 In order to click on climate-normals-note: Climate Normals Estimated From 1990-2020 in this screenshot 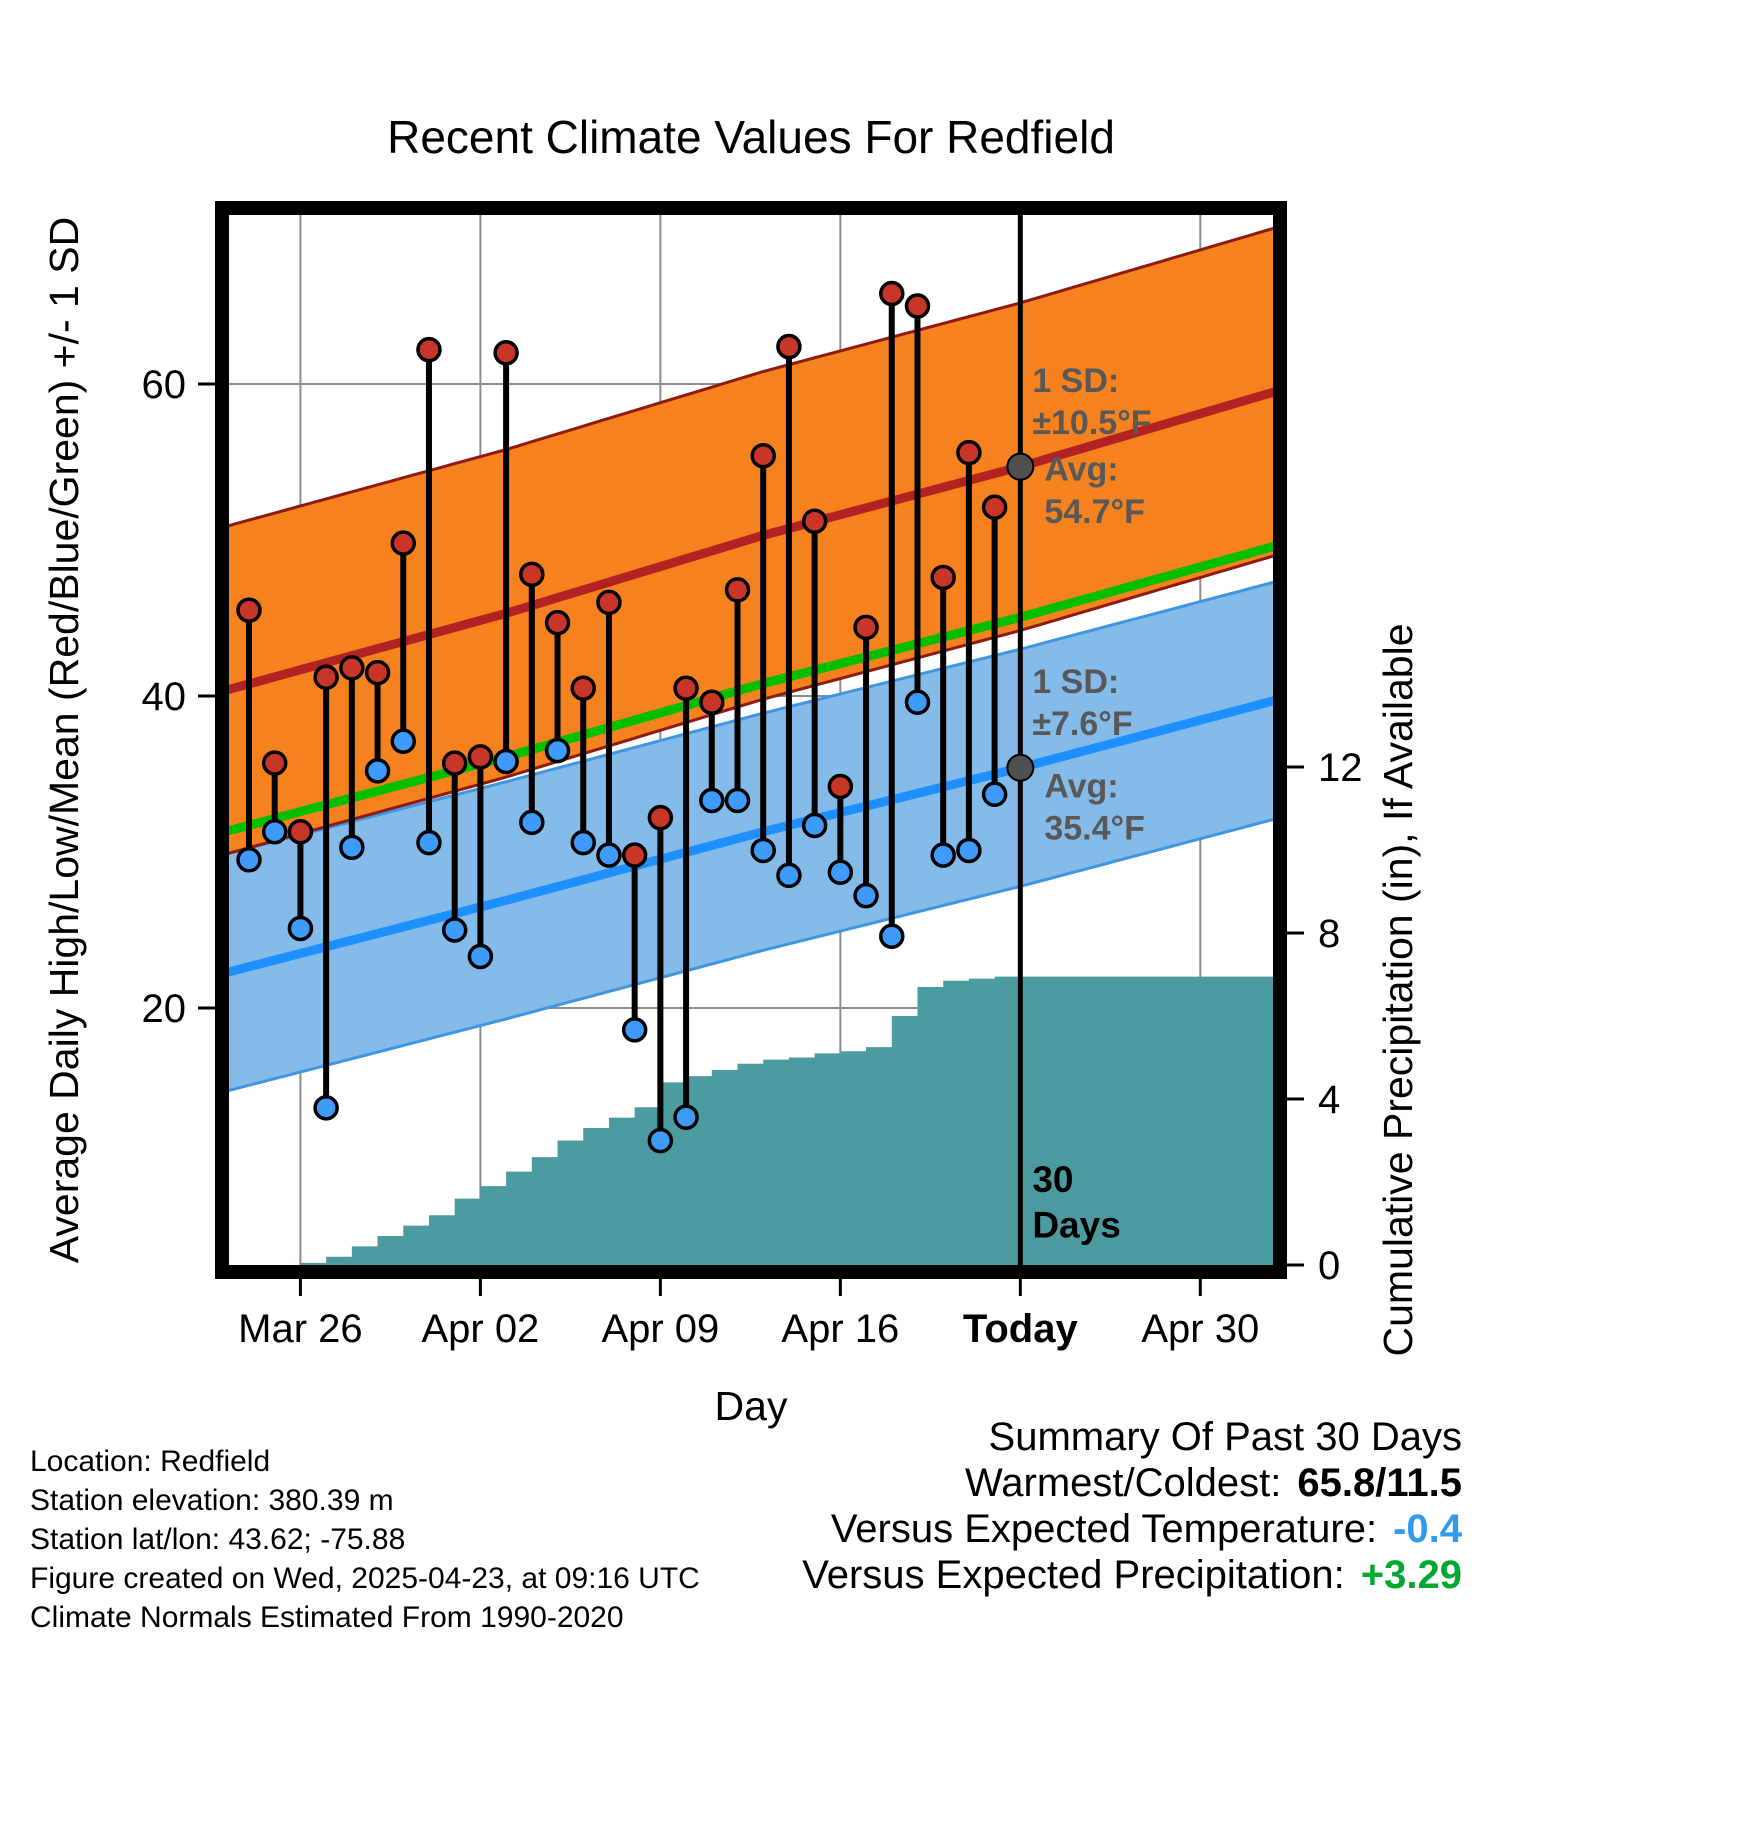, I will do `click(327, 1617)`.